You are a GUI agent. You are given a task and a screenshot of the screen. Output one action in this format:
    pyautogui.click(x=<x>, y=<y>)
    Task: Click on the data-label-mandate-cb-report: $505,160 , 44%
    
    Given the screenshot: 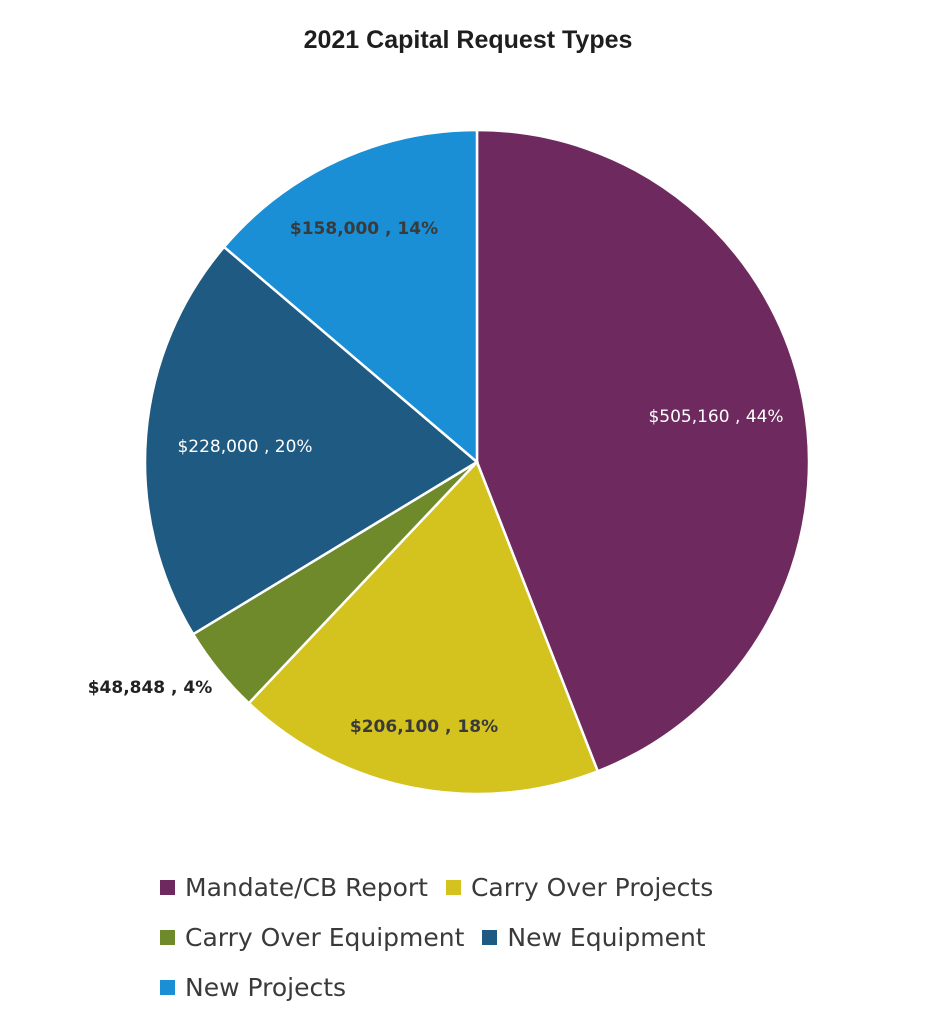 What is the action you would take?
    pyautogui.click(x=715, y=417)
    